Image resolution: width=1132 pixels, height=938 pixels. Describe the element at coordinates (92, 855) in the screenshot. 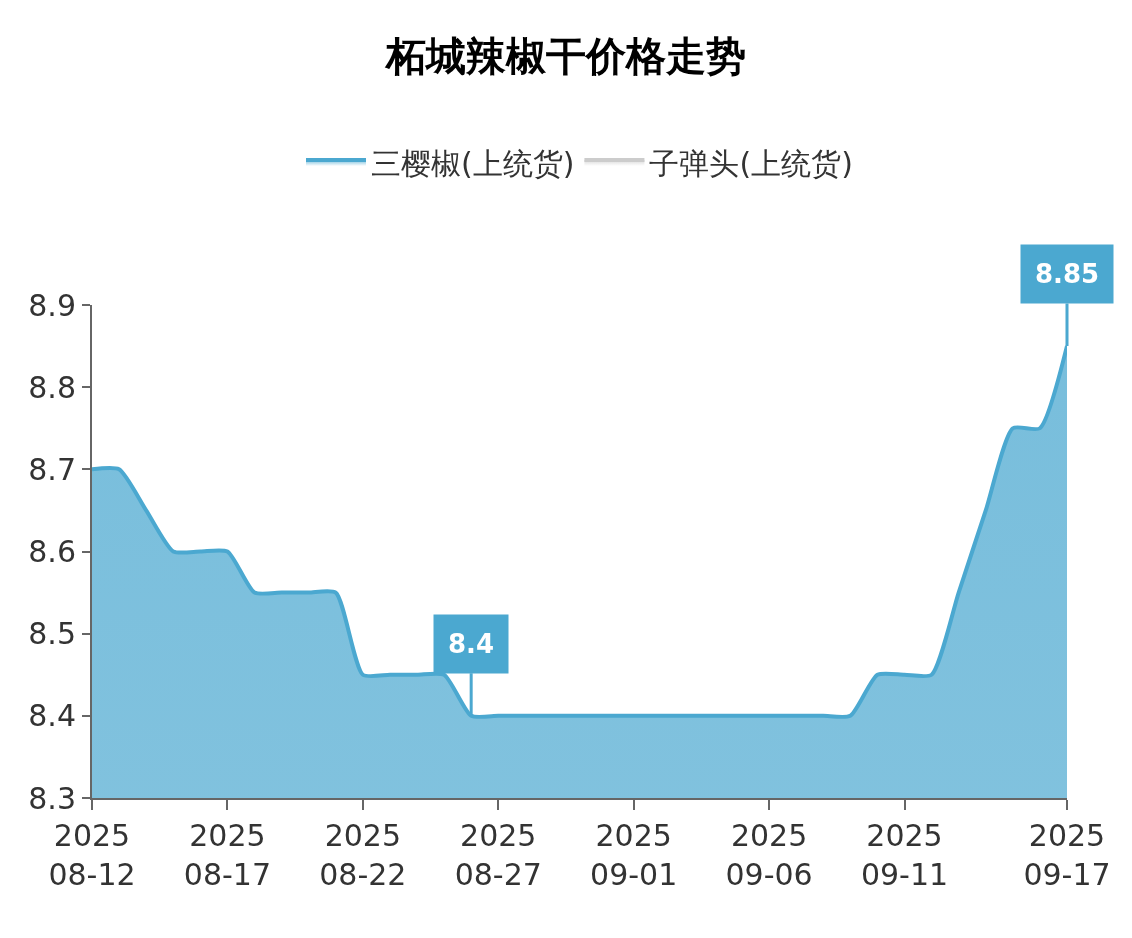

I see `x-tick-label: 2025 08-12` at that location.